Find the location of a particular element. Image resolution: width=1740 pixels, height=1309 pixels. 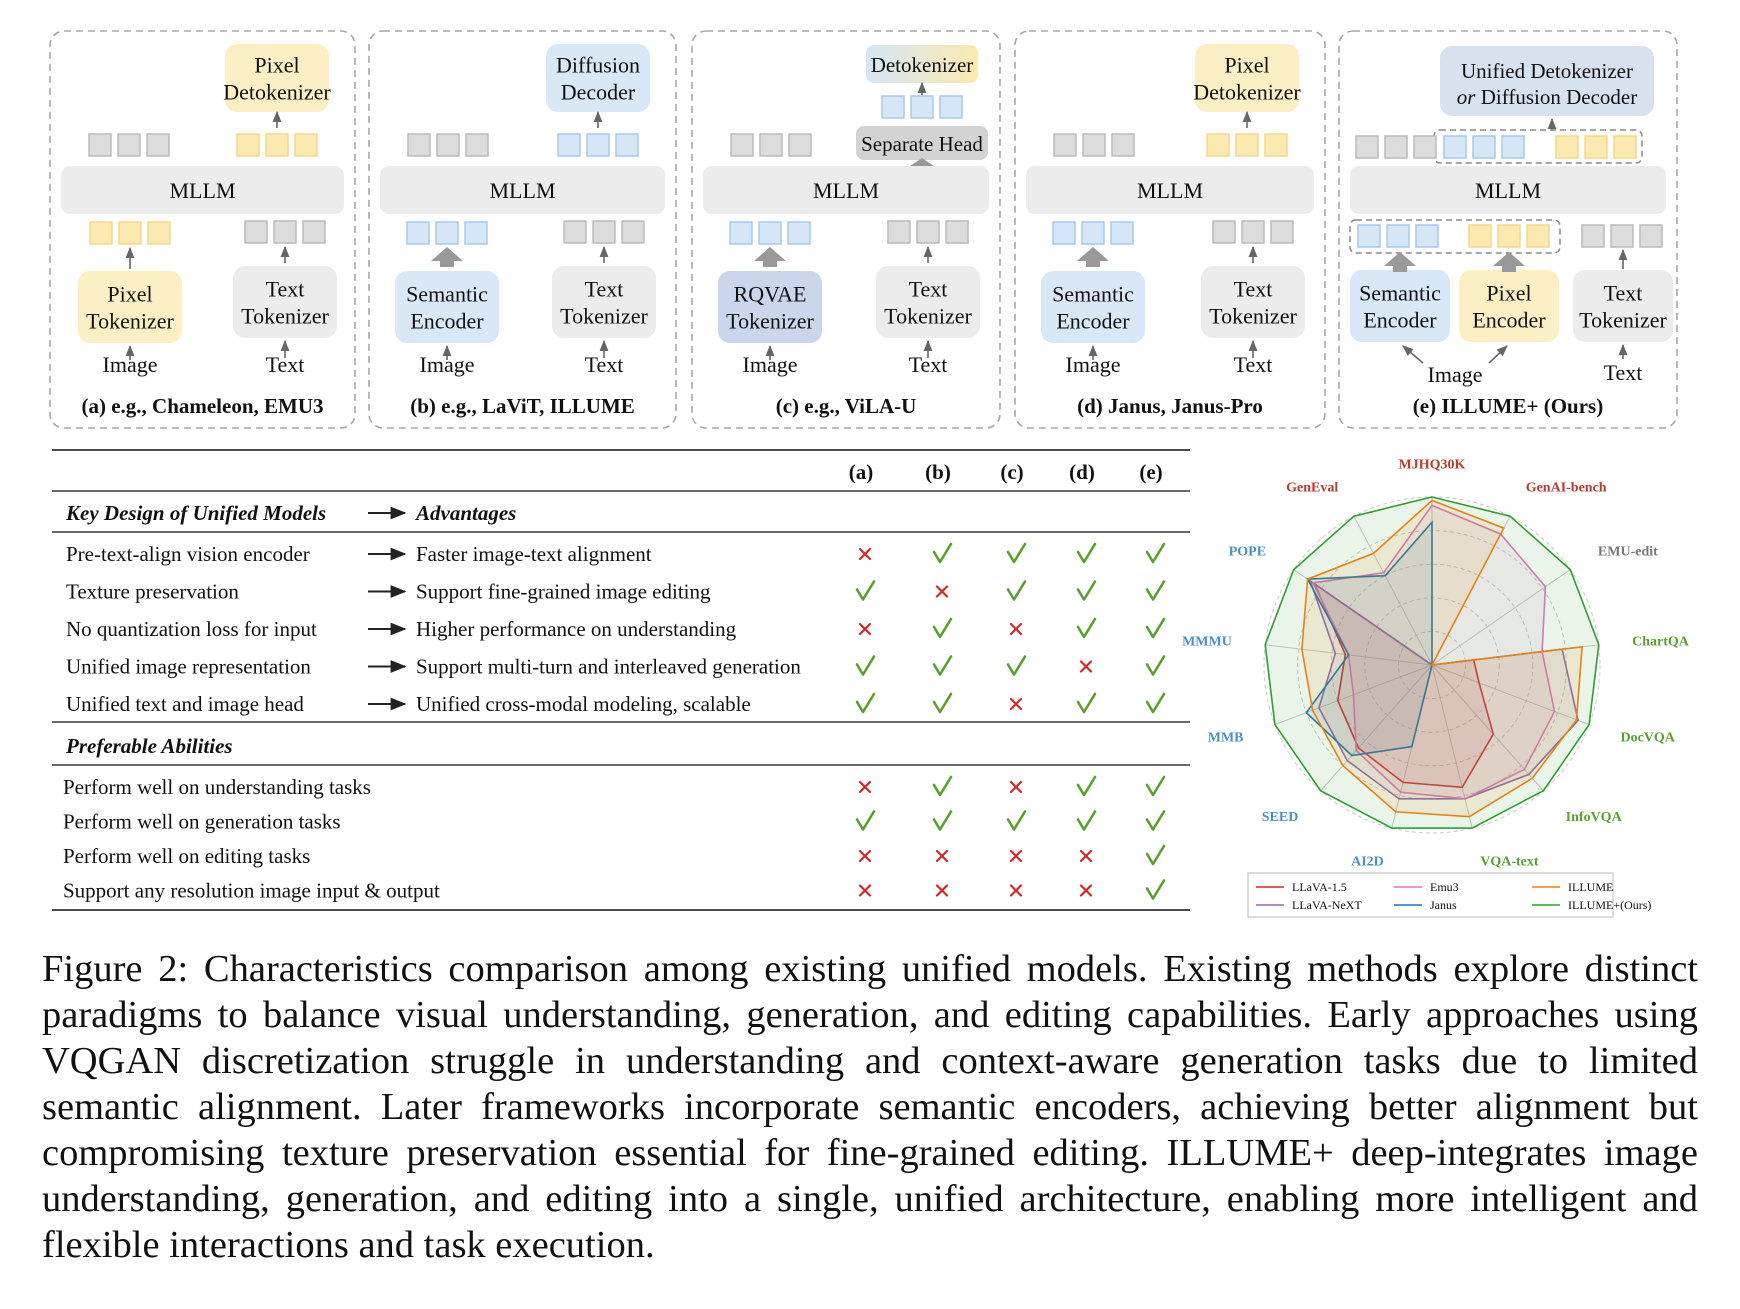

ability-label: Perform well on editing tasks is located at coordinates (186, 856).